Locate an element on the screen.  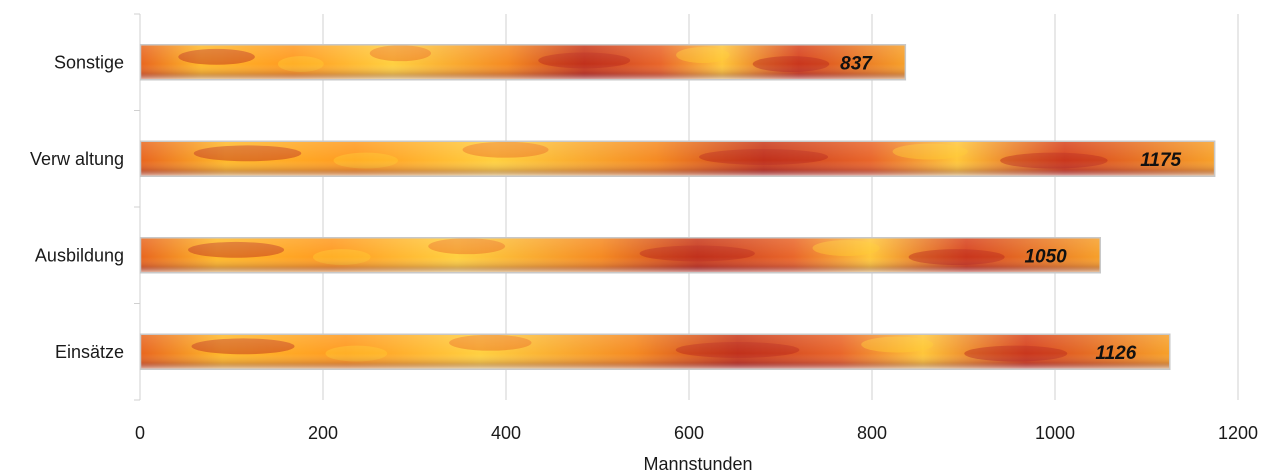
y-axis-categories: Sonstige Verw altung Ausbildung Einsätze is located at coordinates (77, 207).